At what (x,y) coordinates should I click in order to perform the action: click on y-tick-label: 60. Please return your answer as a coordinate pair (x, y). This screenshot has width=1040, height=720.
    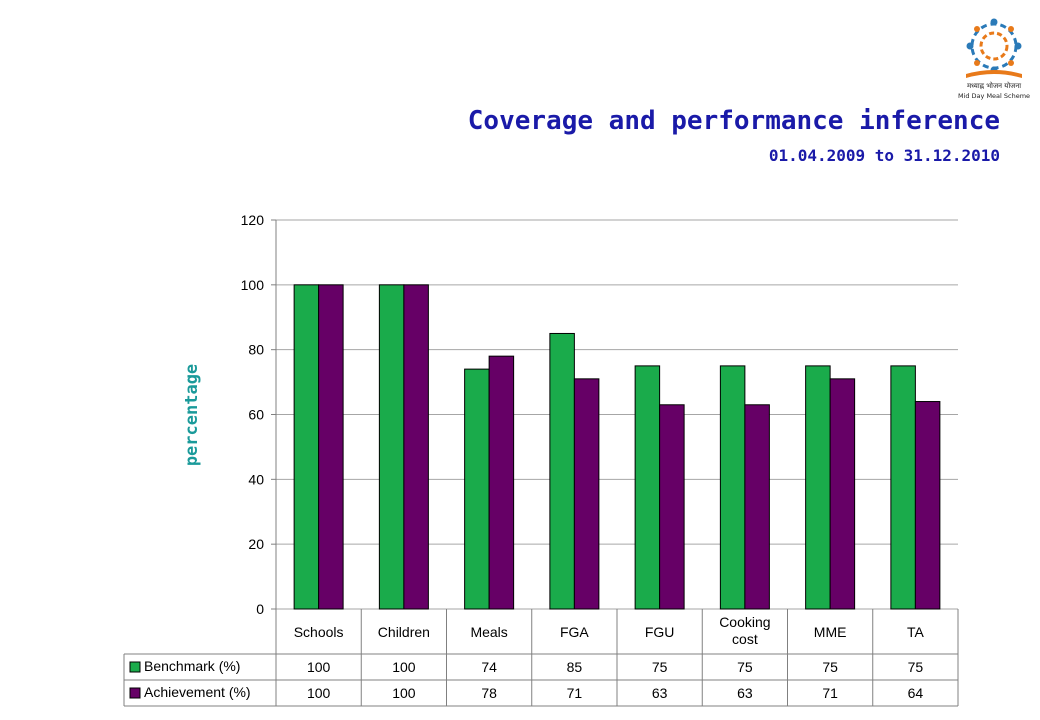
    Looking at the image, I should click on (256, 415).